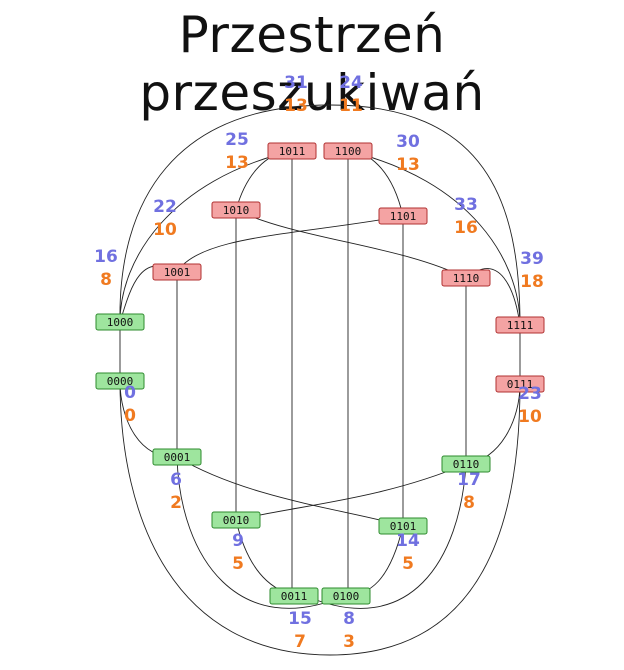 The image size is (624, 670). I want to click on node-value-top: 39, so click(532, 259).